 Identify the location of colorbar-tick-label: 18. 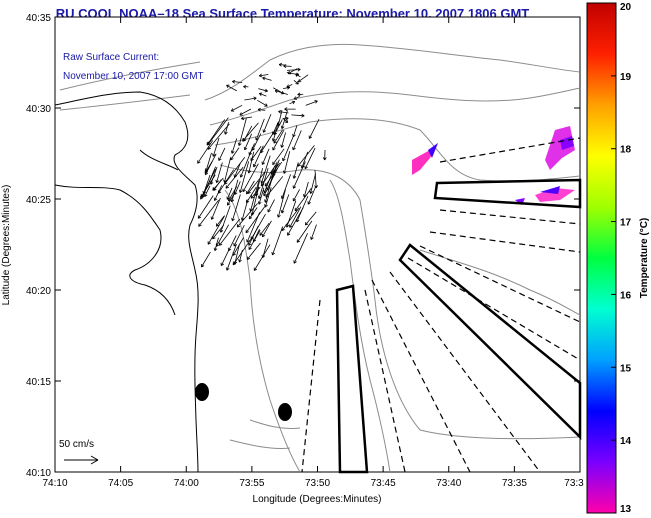
(626, 150).